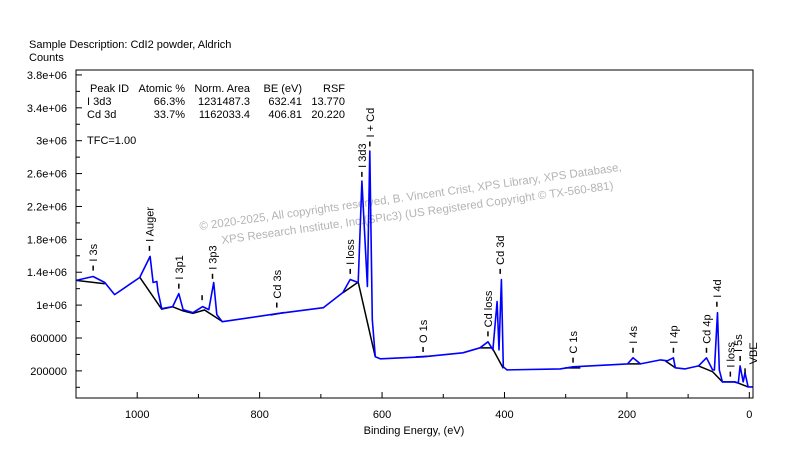 The width and height of the screenshot is (800, 459). I want to click on peak-label: I Auger, so click(150, 224).